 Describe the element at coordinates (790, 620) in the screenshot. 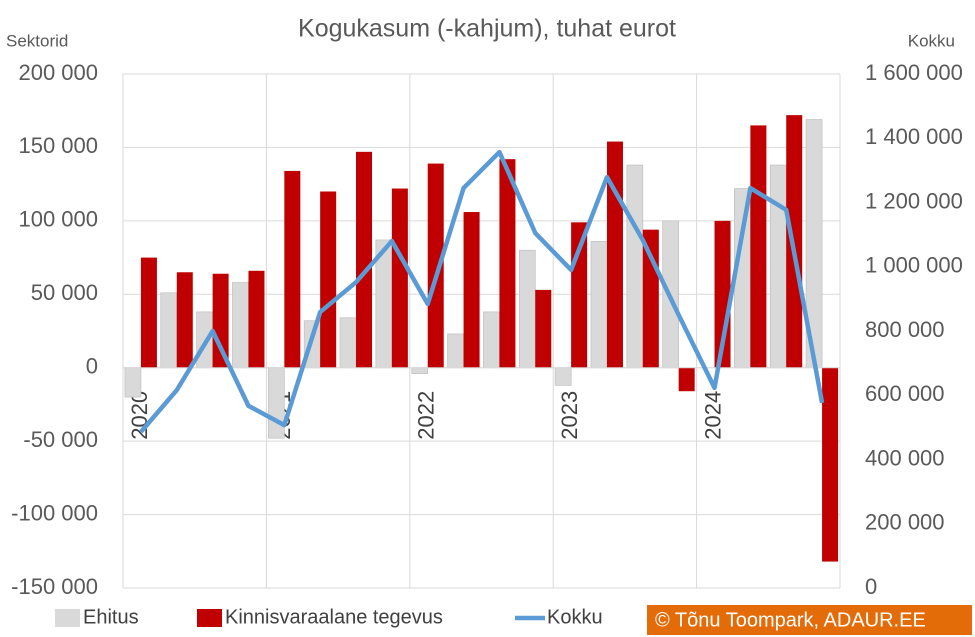

I see `copyright: © Tõnu Toompark, ADAUR.EE` at that location.